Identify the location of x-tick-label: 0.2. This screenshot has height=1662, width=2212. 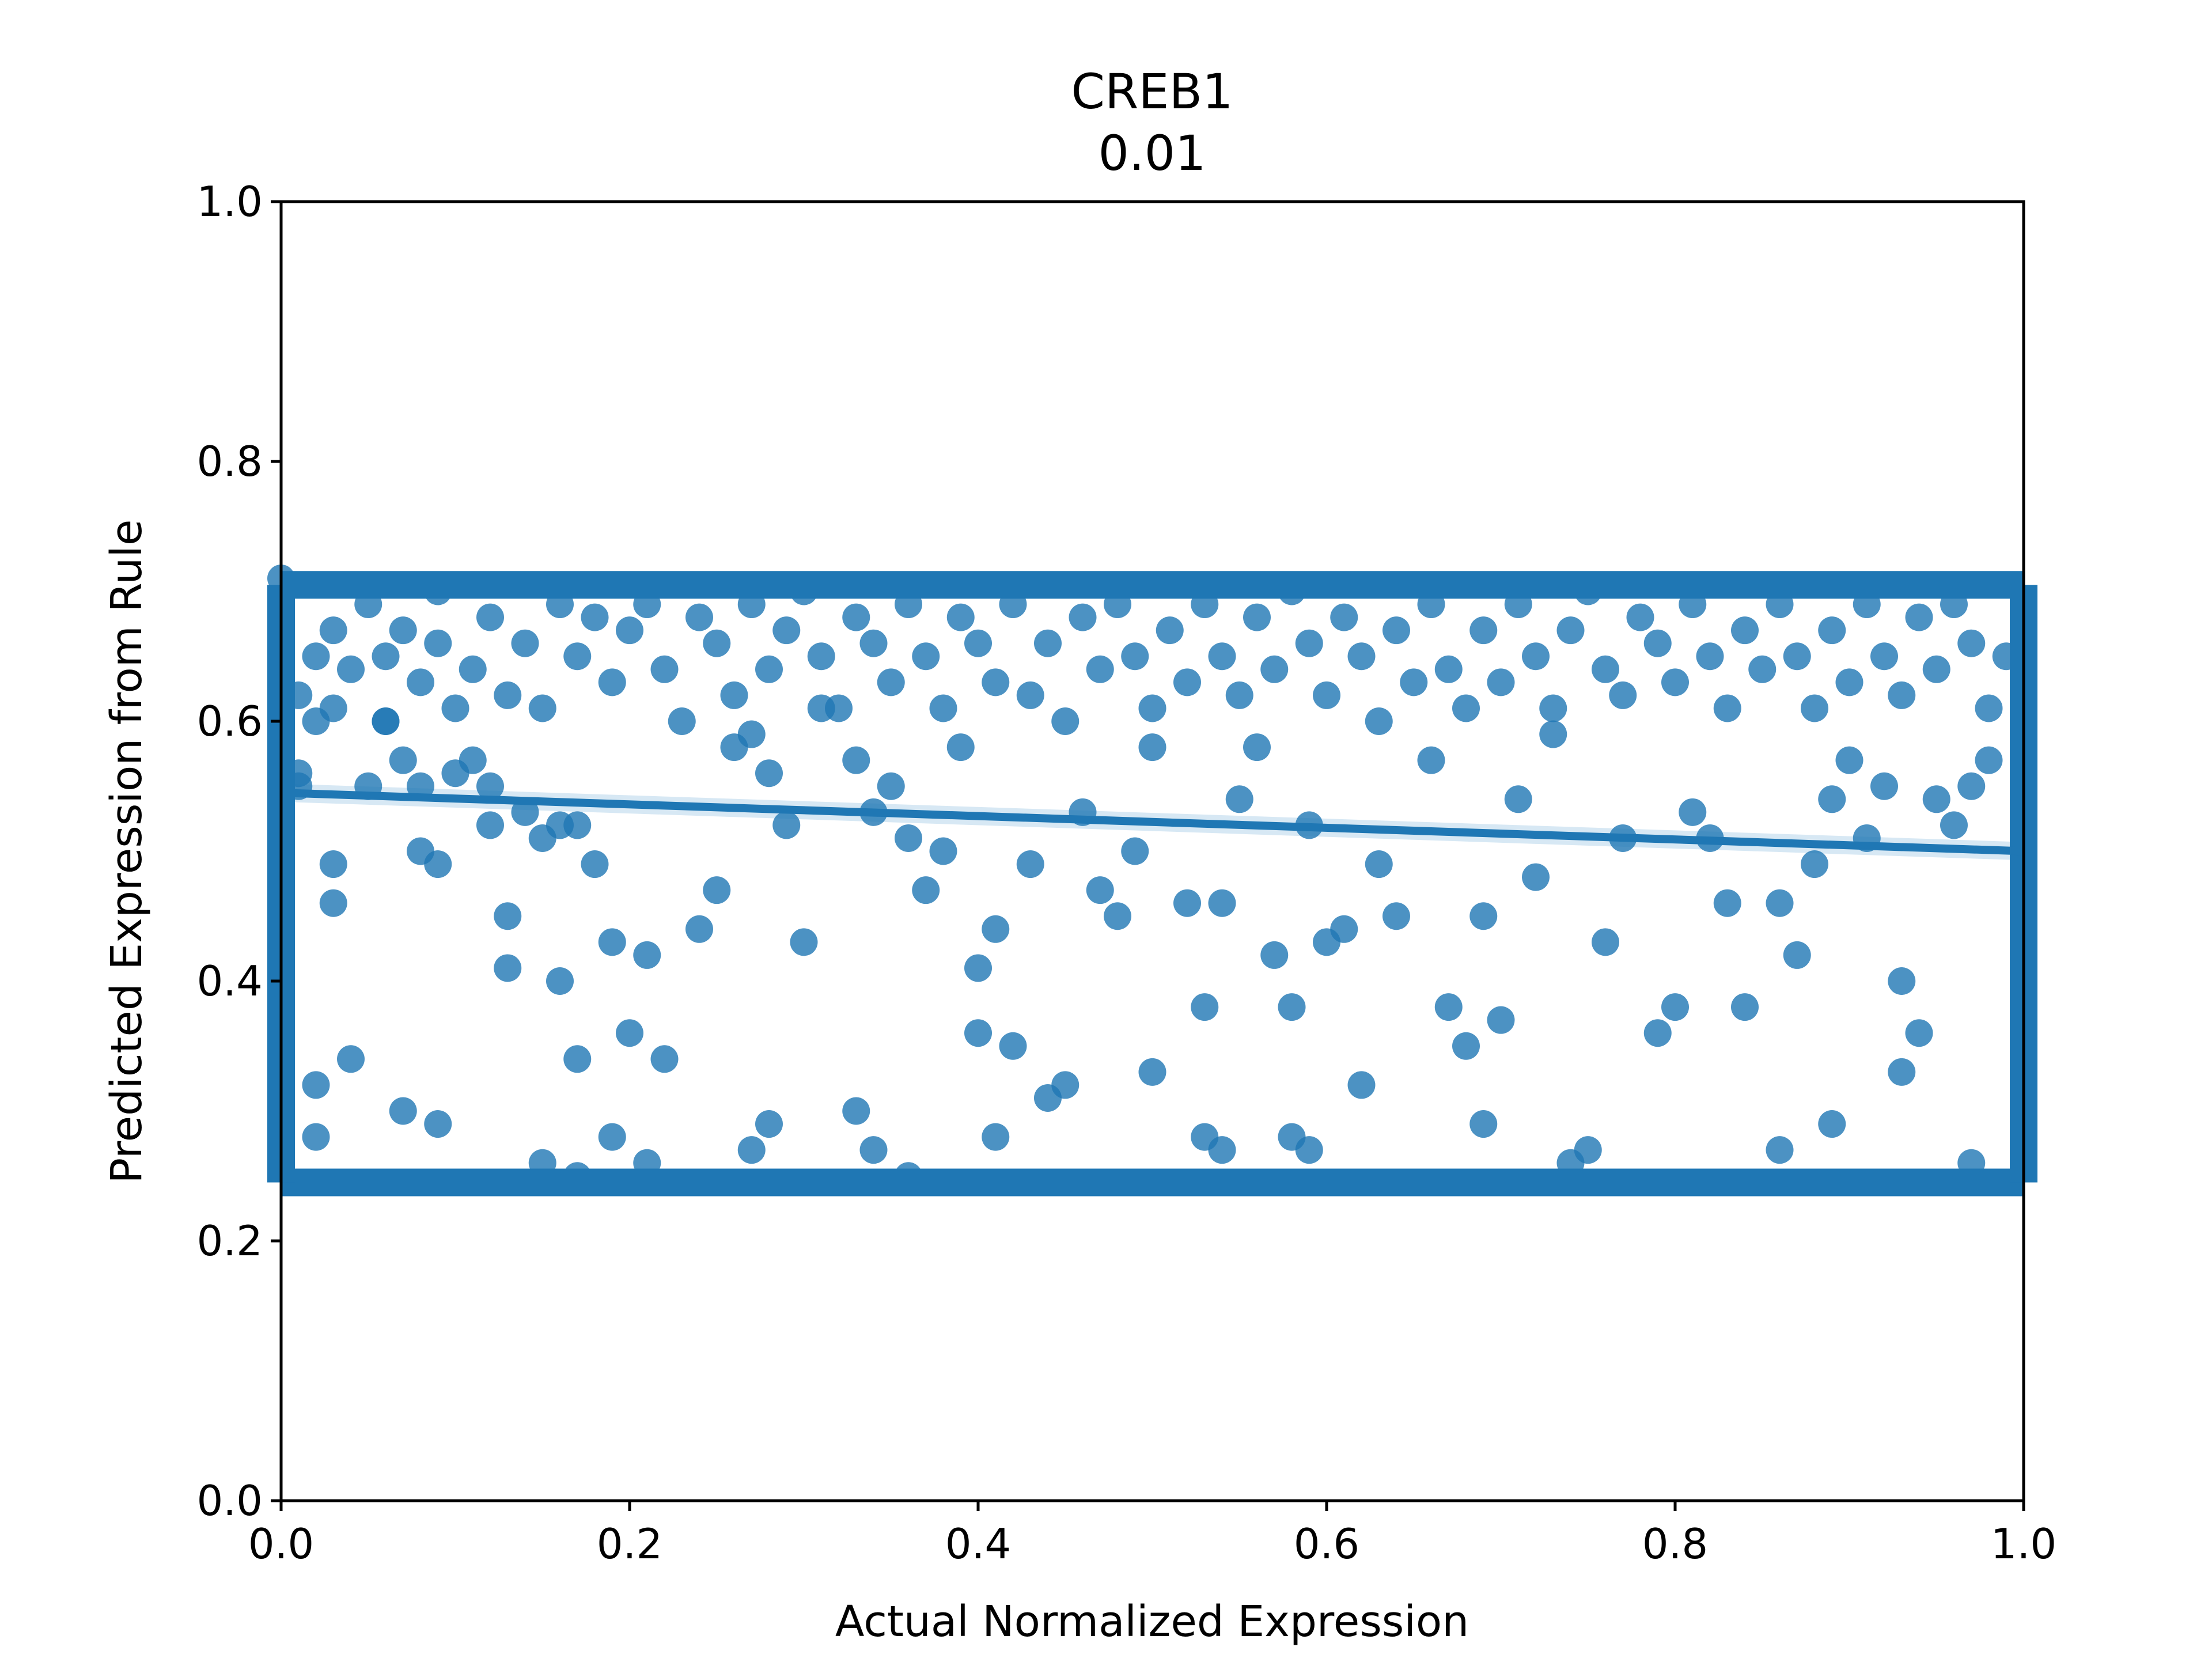
(630, 1544).